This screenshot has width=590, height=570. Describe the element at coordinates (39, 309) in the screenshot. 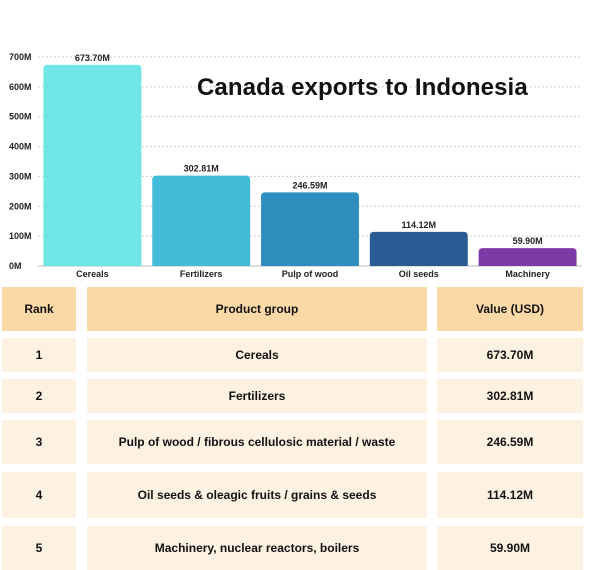

I see `header-rank: Rank` at that location.